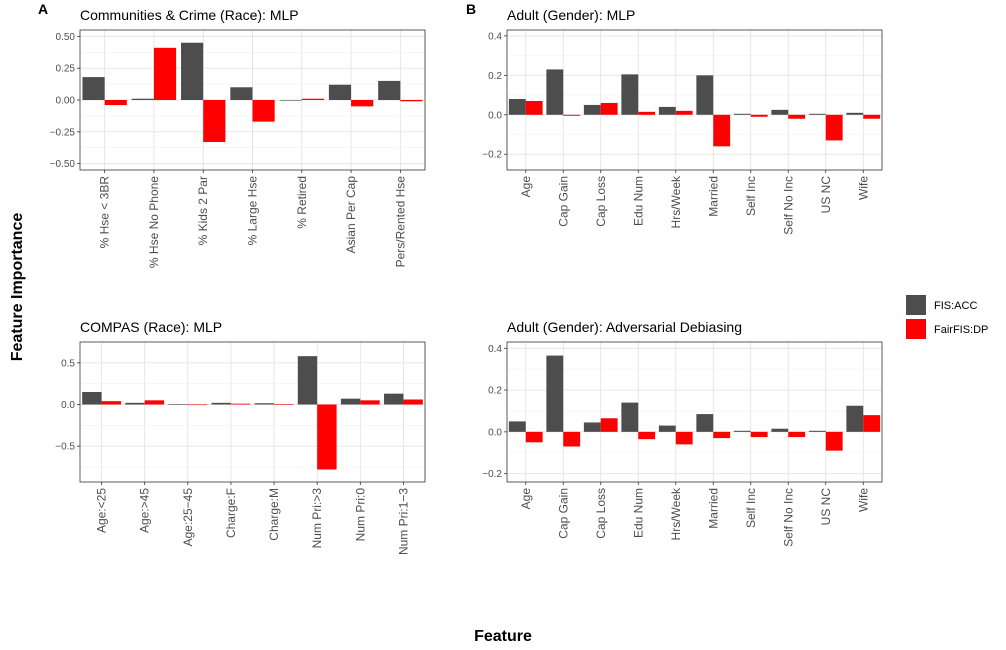 The image size is (1006, 650). Describe the element at coordinates (351, 215) in the screenshot. I see `x-tick-label: Asian Per Cap` at that location.